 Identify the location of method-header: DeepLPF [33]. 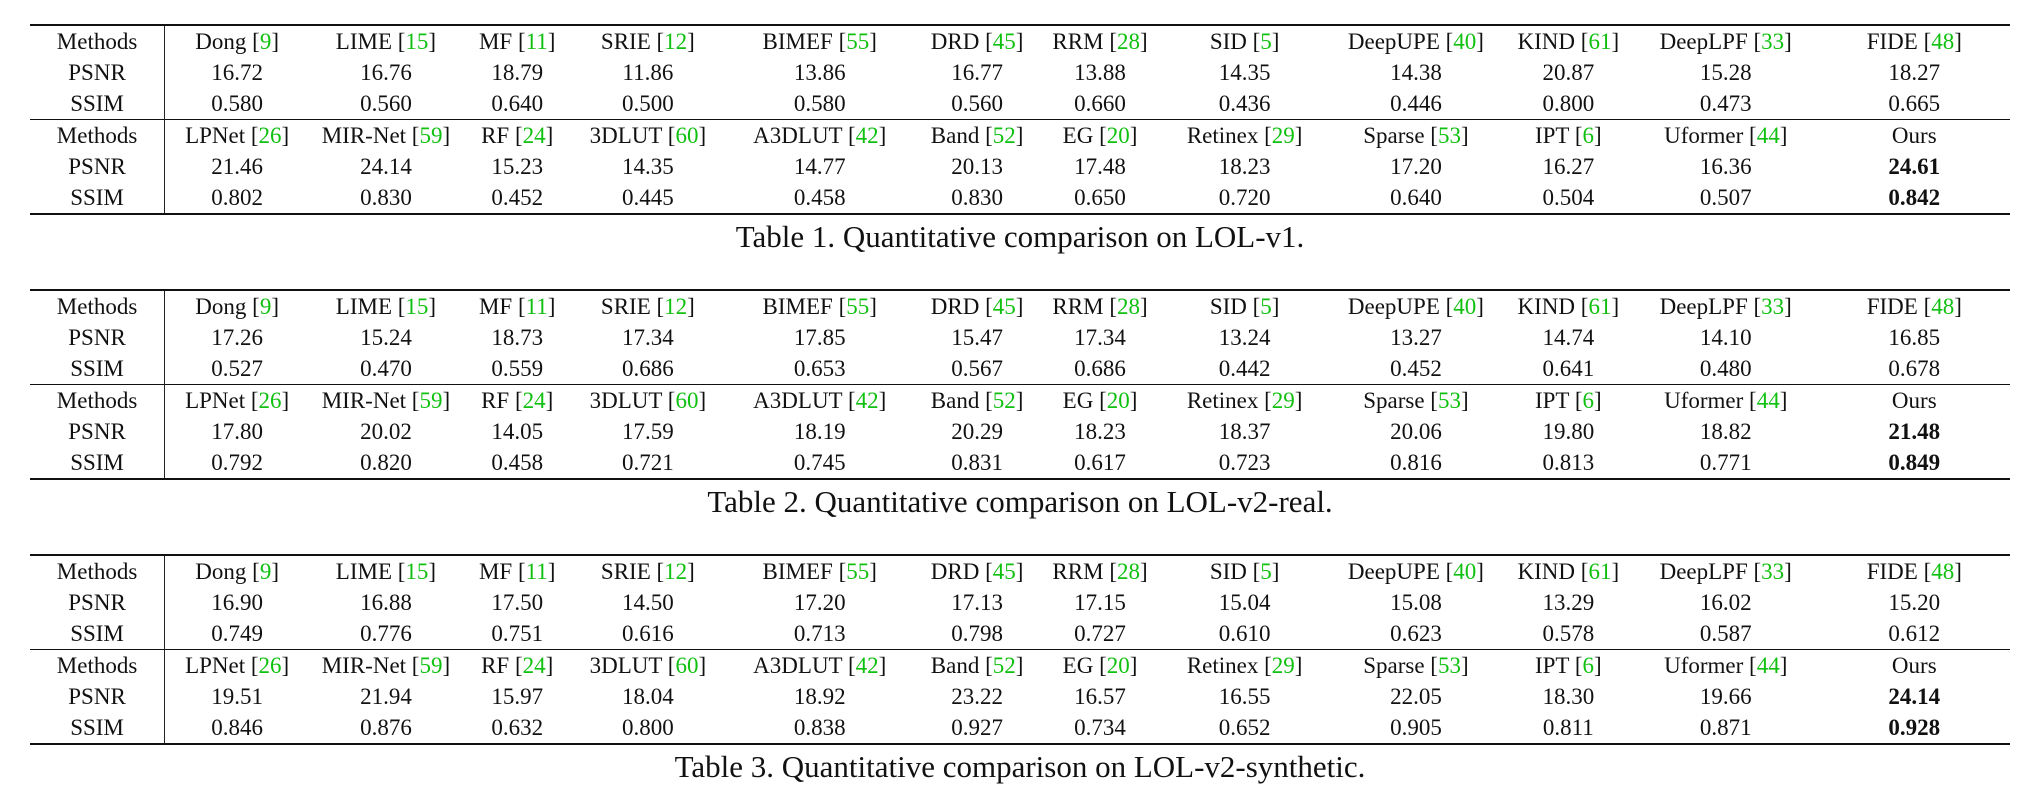
(1725, 40).